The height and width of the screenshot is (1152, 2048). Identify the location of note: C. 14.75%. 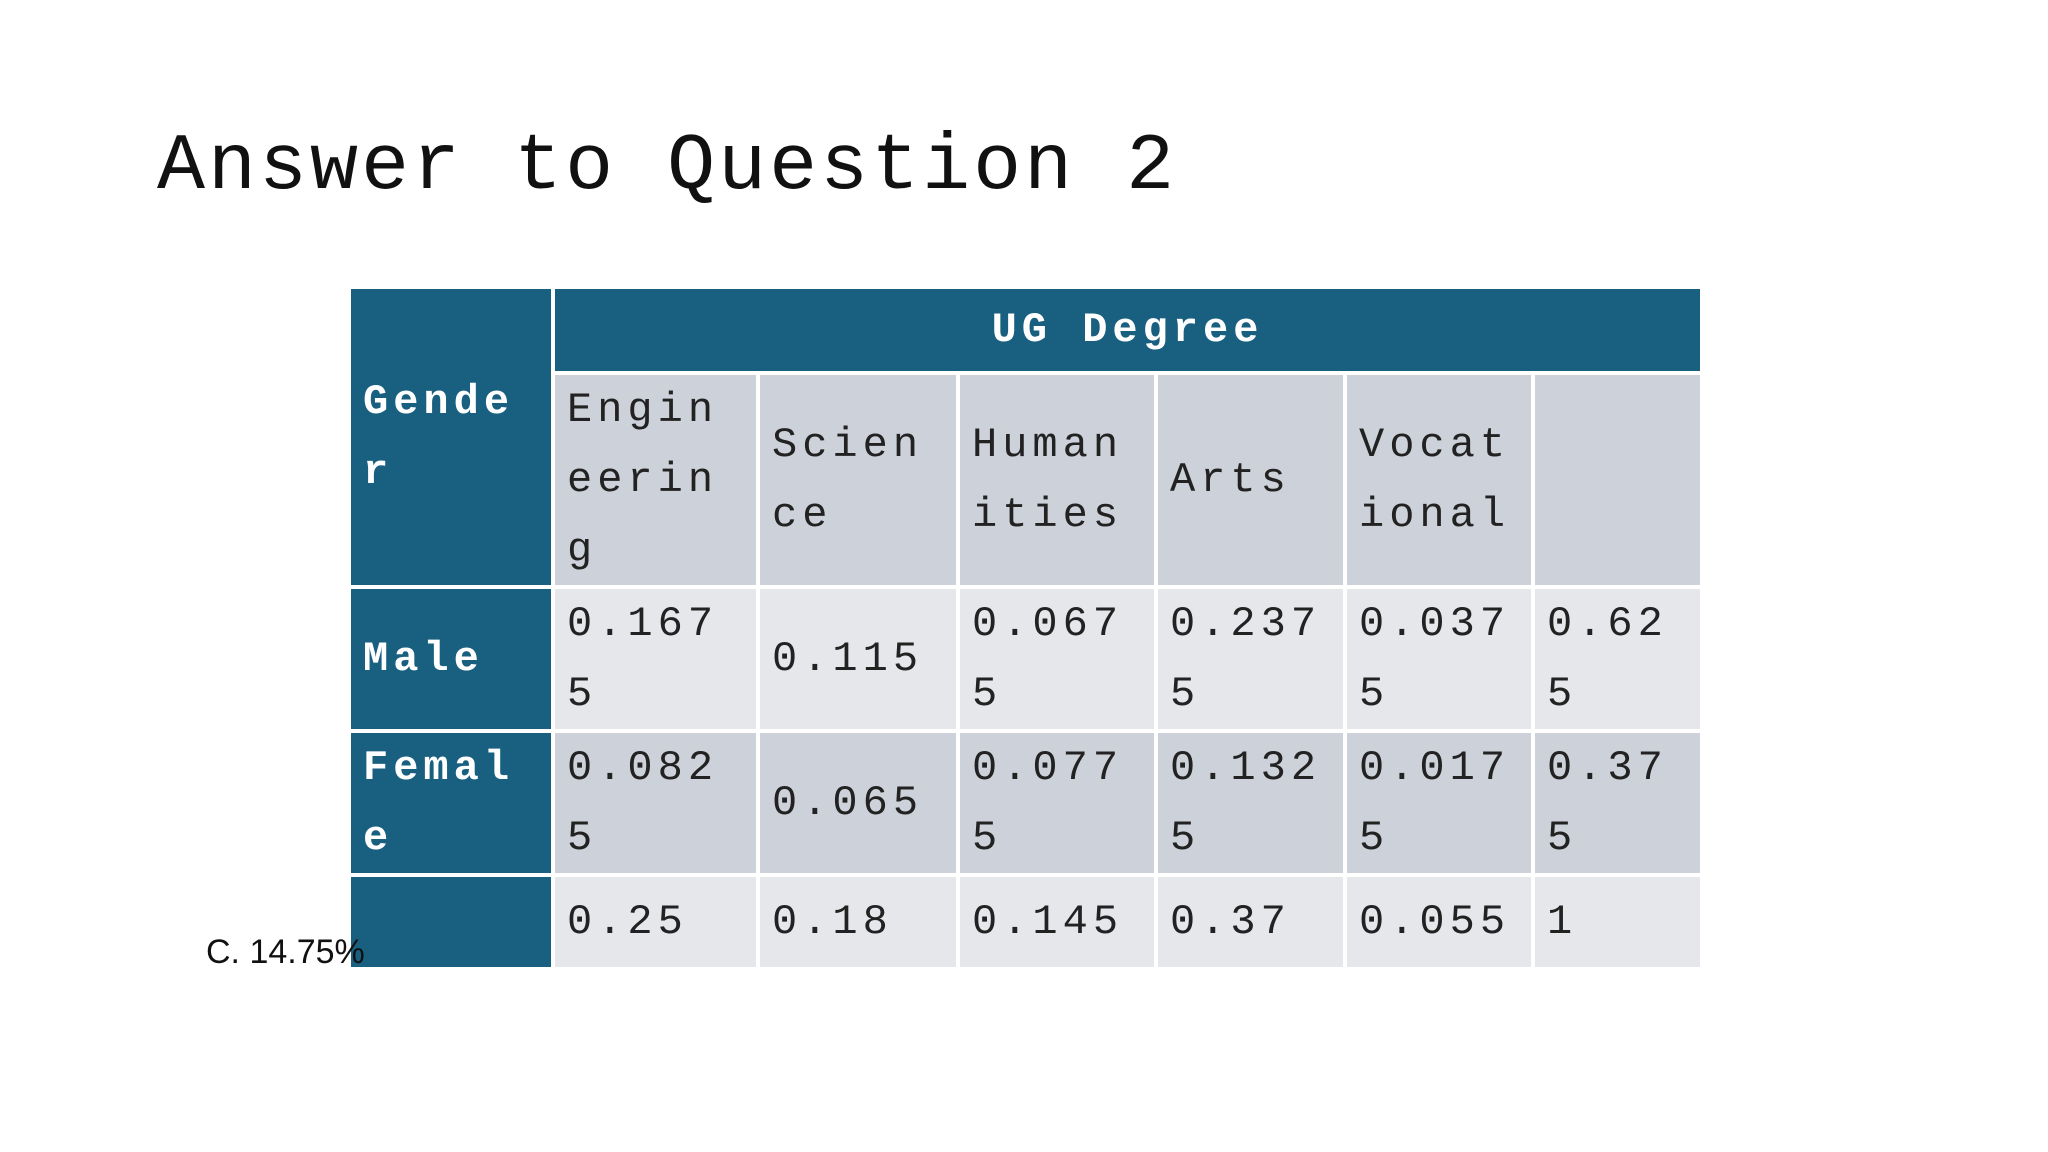
(285, 952).